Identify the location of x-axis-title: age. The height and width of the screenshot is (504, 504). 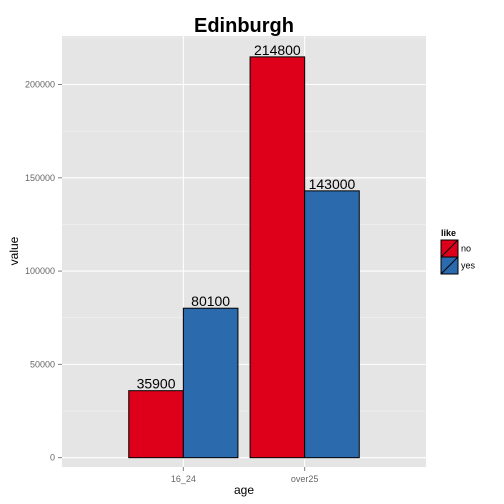
(244, 490).